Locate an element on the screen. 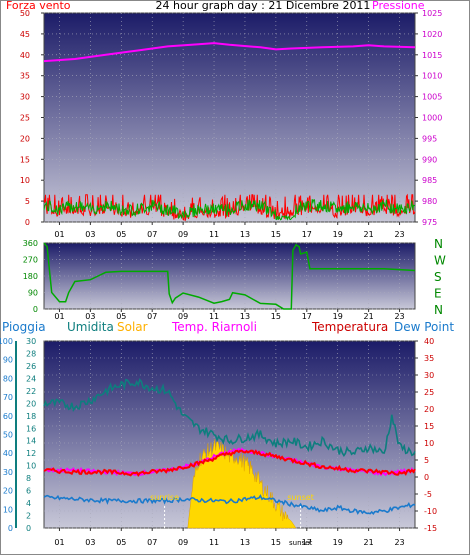  rain-tick-60: 60 is located at coordinates (8, 416).